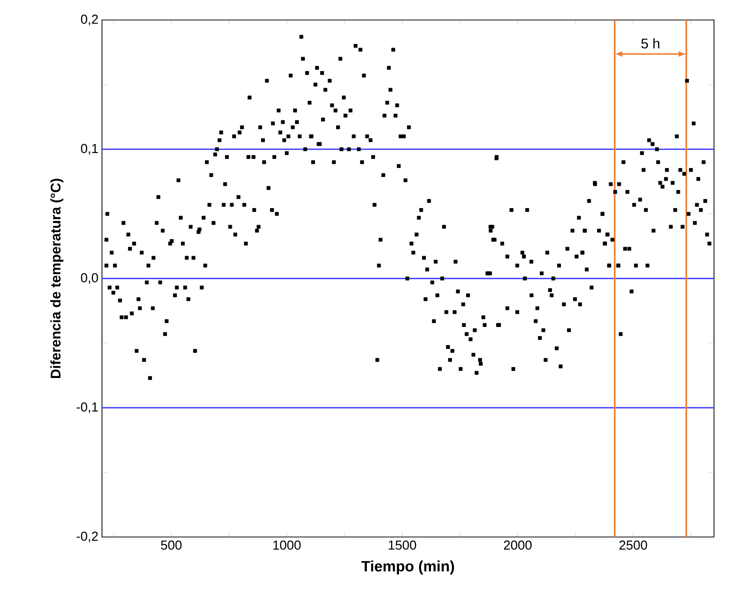  What do you see at coordinates (633, 545) in the screenshot?
I see `x-tick-label: 2500` at bounding box center [633, 545].